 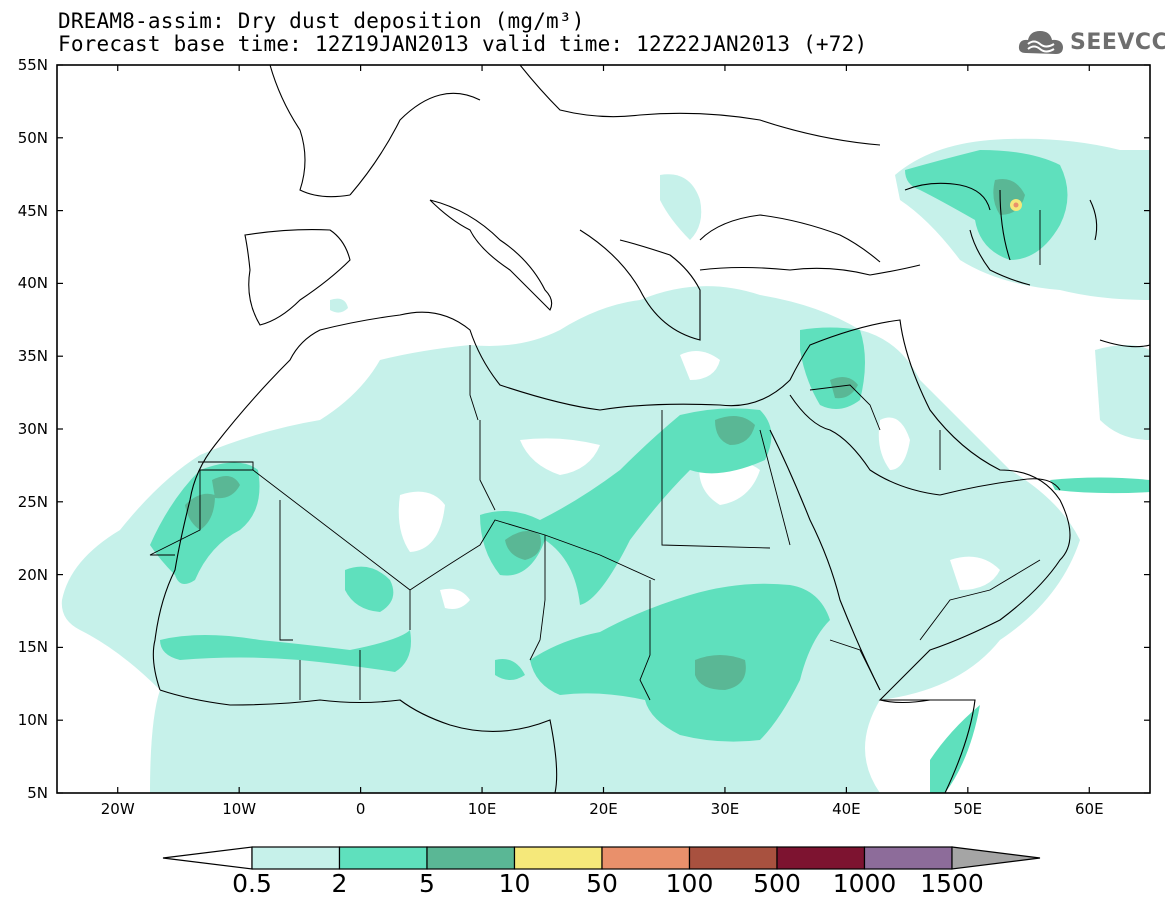 I want to click on longitude-label: 40E, so click(x=846, y=809).